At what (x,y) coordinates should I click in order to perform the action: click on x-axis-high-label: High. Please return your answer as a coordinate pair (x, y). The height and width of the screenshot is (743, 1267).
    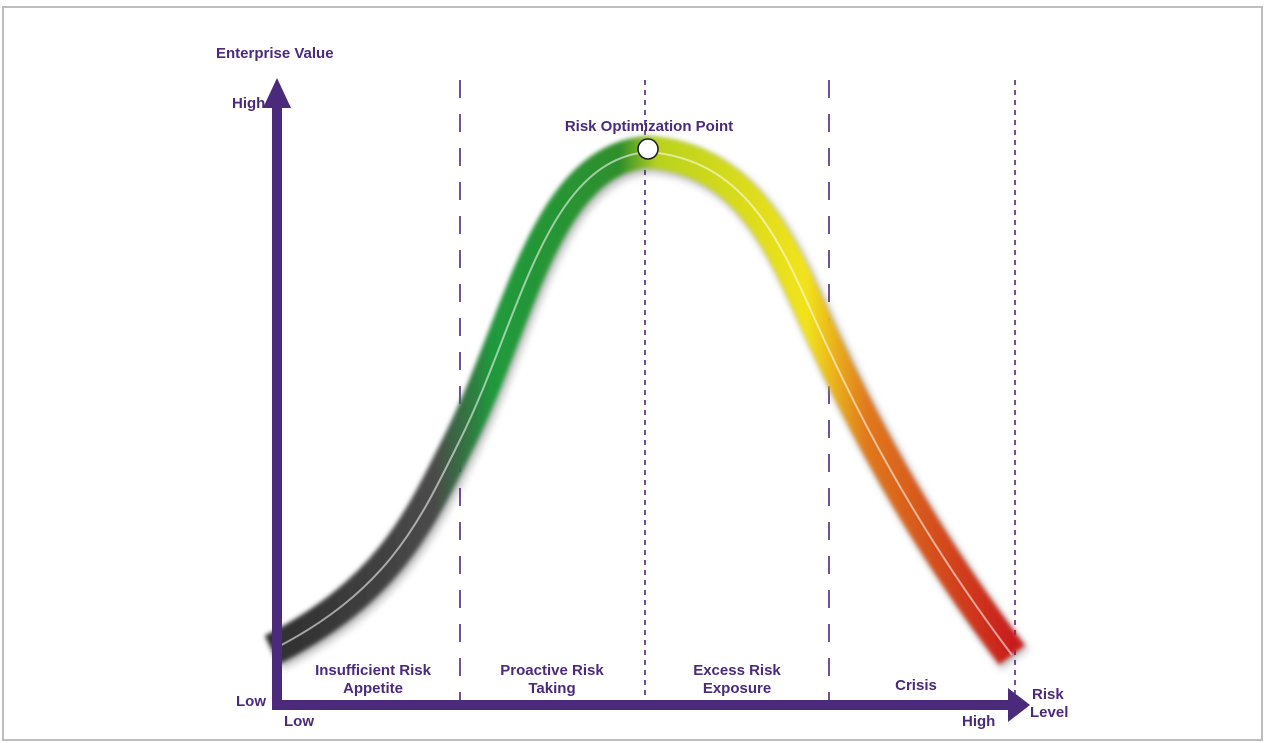
    Looking at the image, I should click on (978, 721).